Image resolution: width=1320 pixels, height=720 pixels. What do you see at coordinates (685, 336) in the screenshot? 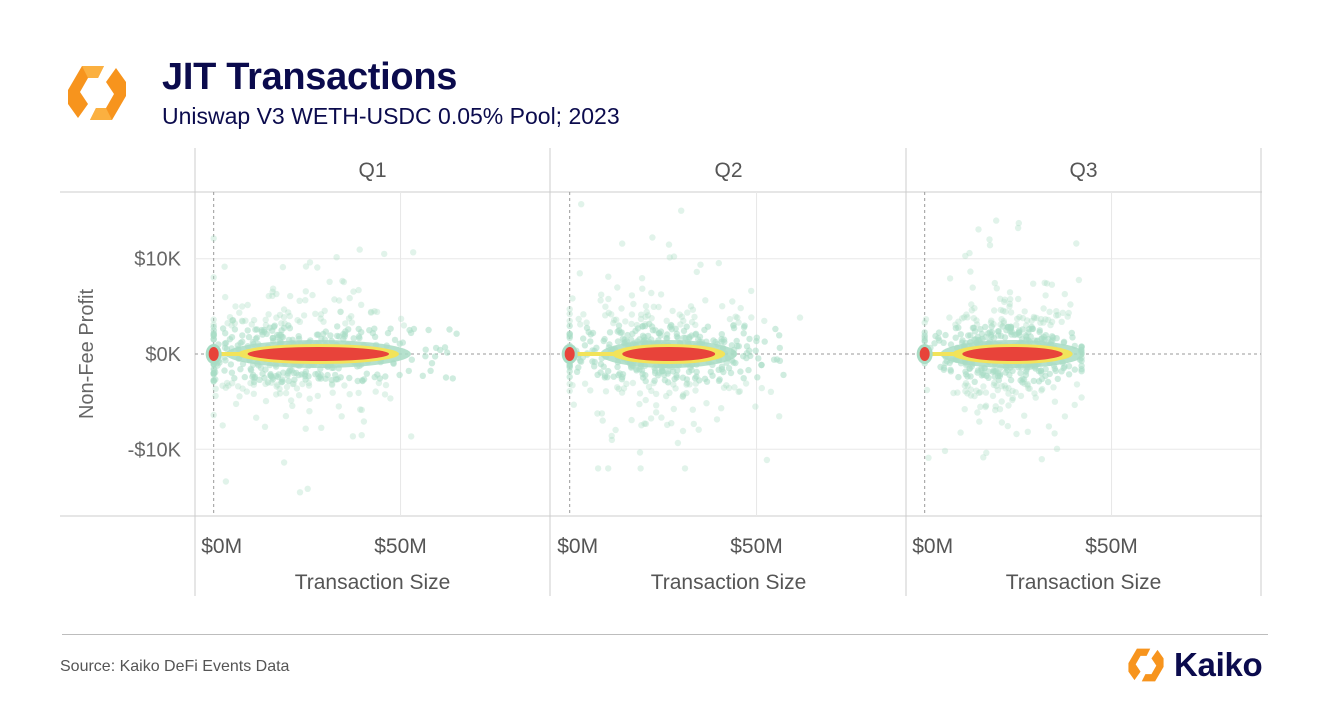
I see `scatter-points-q2` at bounding box center [685, 336].